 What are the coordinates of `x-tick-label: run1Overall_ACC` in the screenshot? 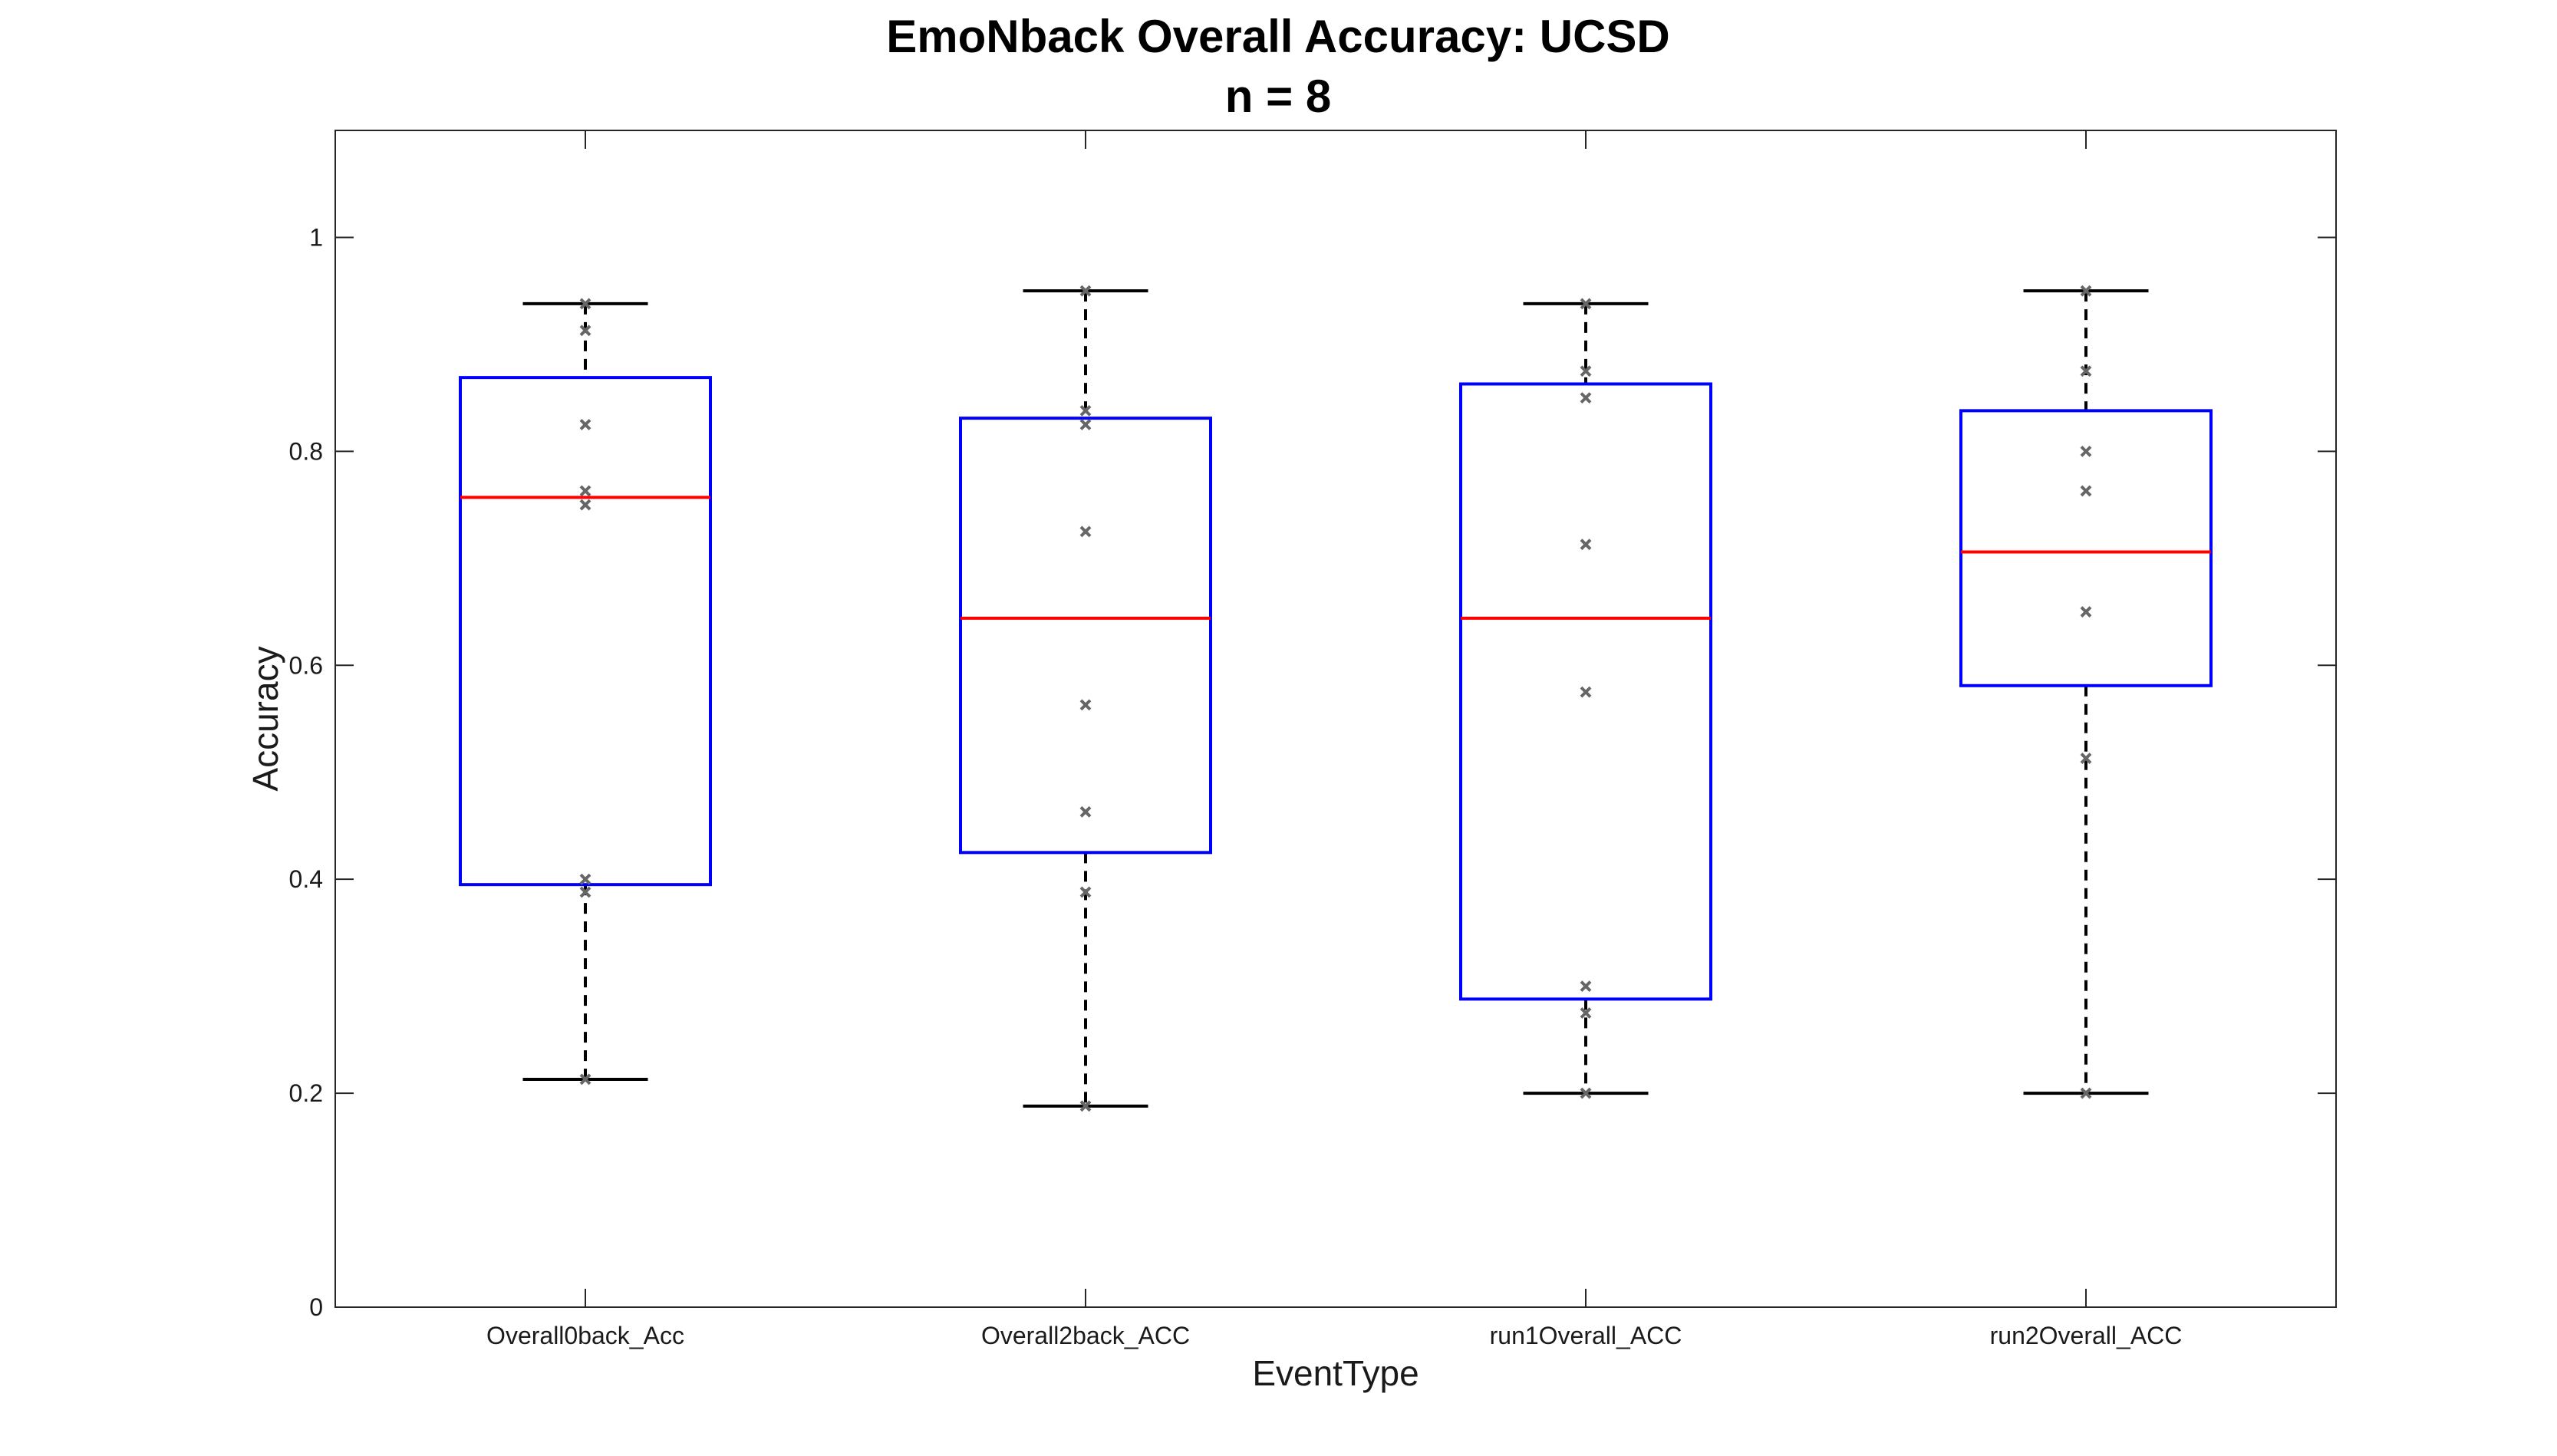 It's located at (1586, 1335).